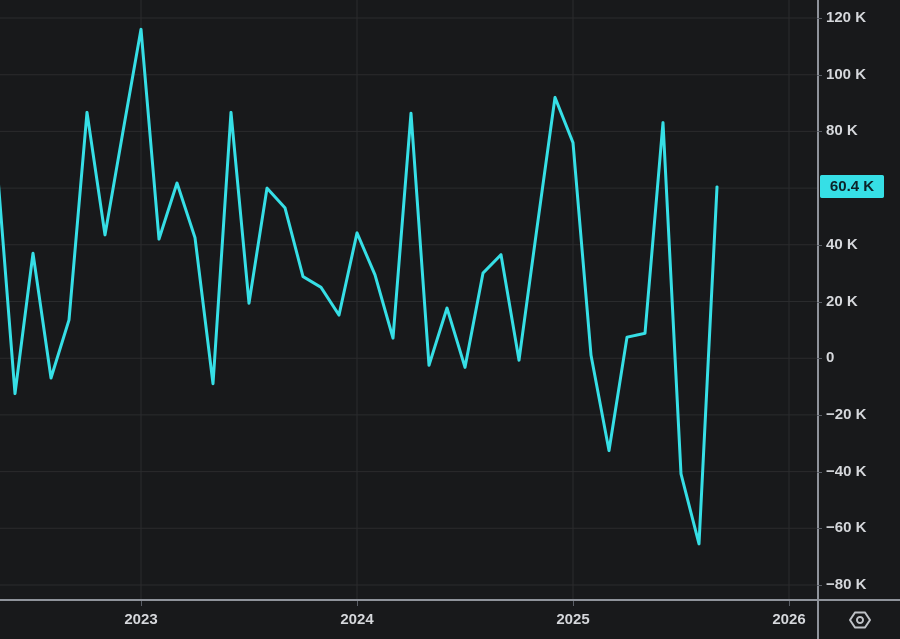  I want to click on last-price-badge: 60.4 K, so click(852, 187).